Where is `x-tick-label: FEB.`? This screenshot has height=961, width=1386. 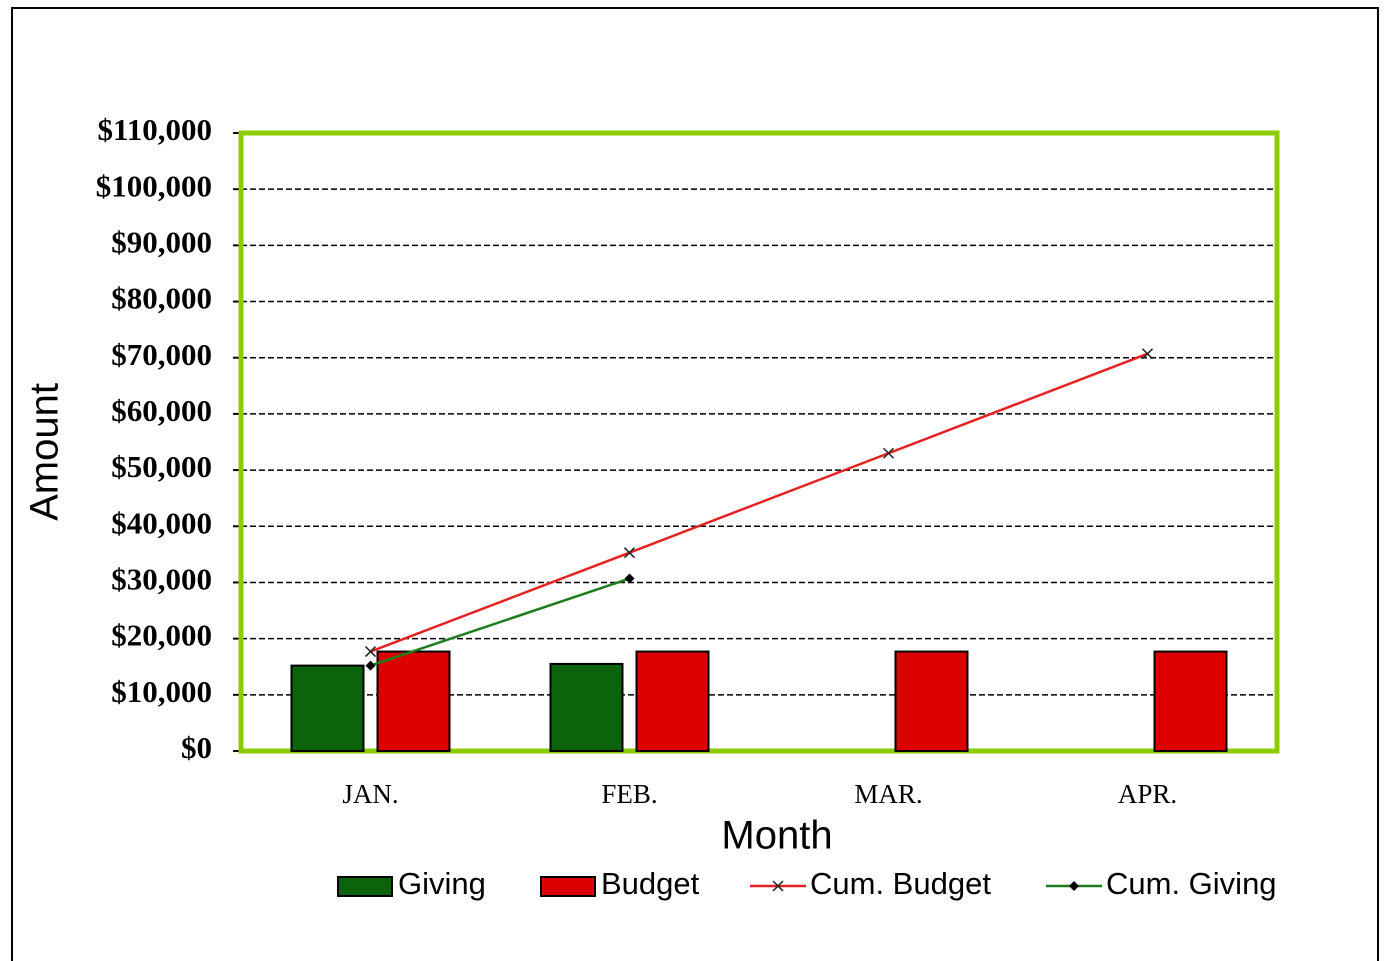
x-tick-label: FEB. is located at coordinates (629, 794).